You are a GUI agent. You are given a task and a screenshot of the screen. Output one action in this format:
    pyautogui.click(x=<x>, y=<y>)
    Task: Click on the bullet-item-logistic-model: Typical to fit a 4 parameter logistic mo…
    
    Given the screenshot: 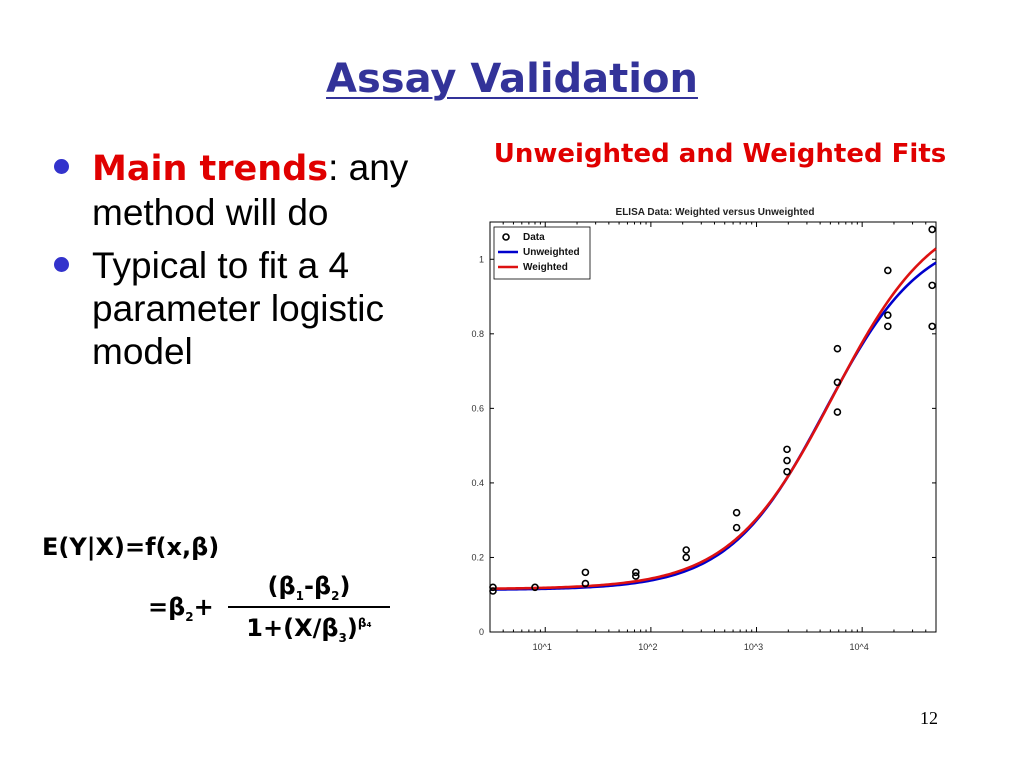 What is the action you would take?
    pyautogui.click(x=240, y=308)
    